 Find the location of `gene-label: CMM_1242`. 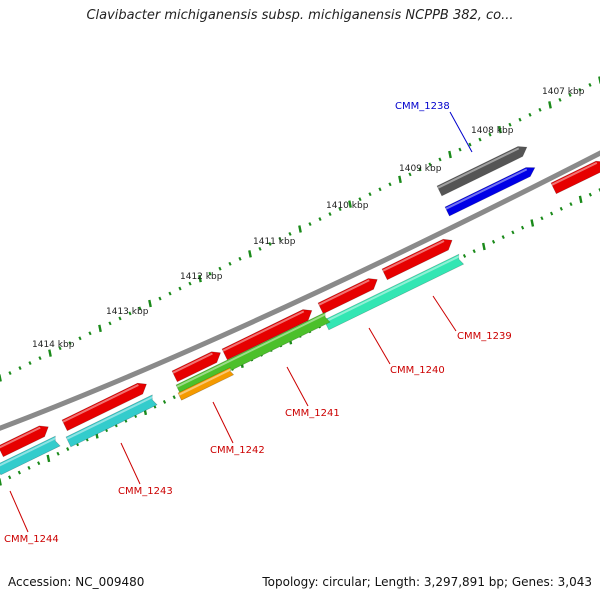

gene-label: CMM_1242 is located at coordinates (237, 450).